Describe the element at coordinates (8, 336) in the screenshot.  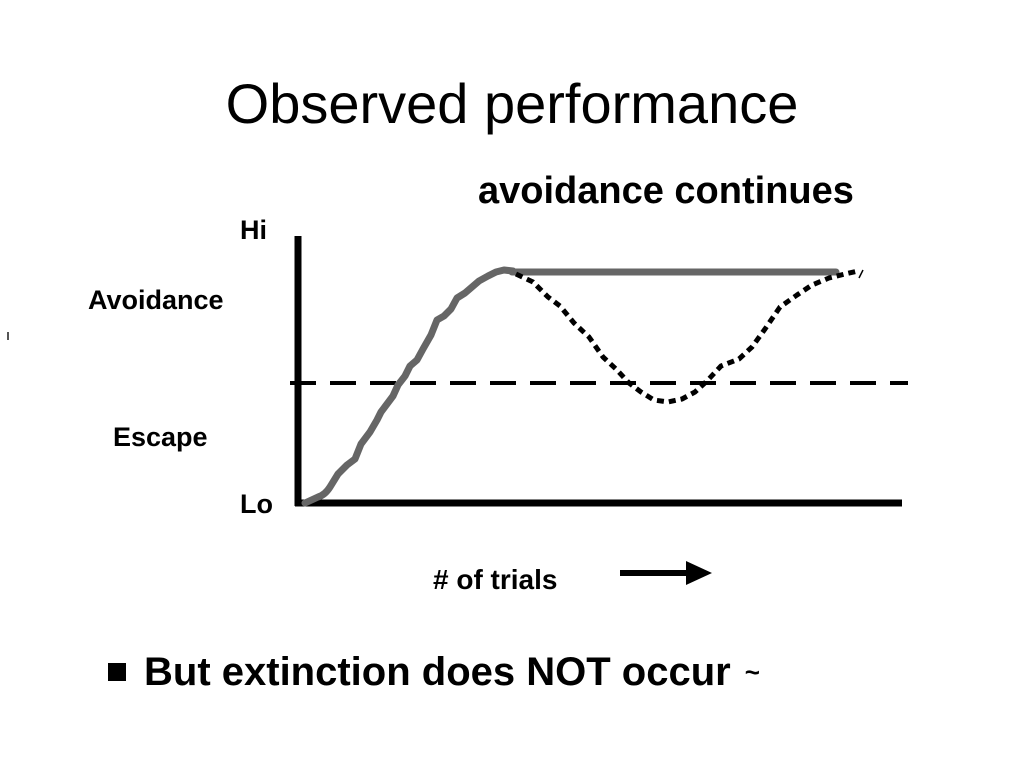
I see `stray-mark` at that location.